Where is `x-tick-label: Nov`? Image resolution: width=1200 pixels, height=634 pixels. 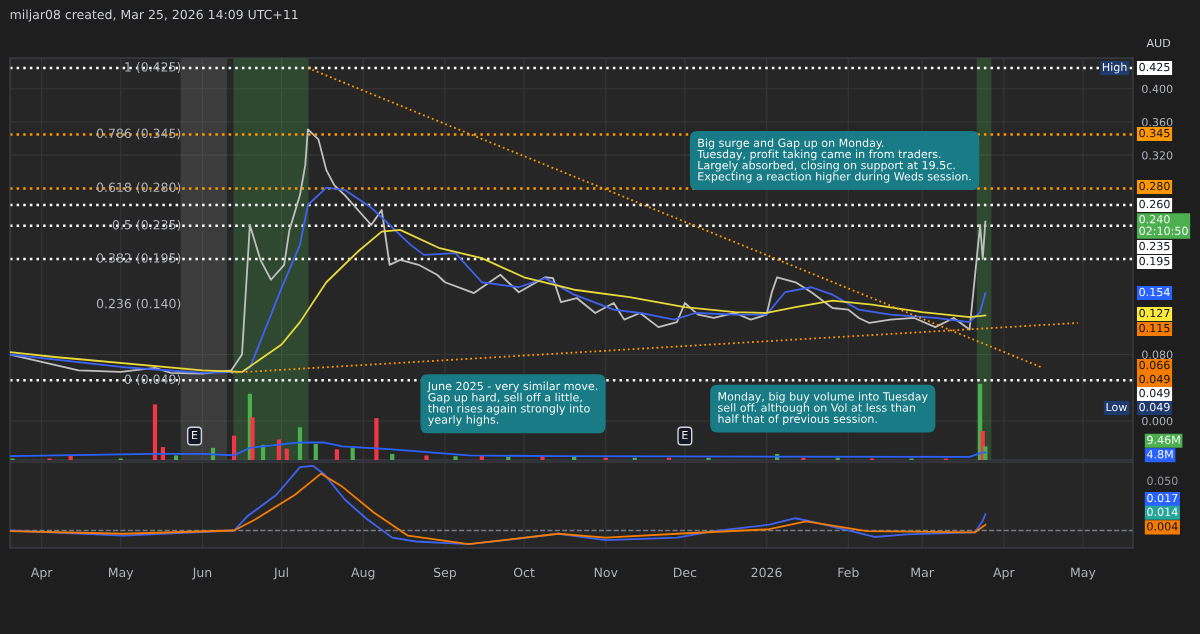 x-tick-label: Nov is located at coordinates (606, 572).